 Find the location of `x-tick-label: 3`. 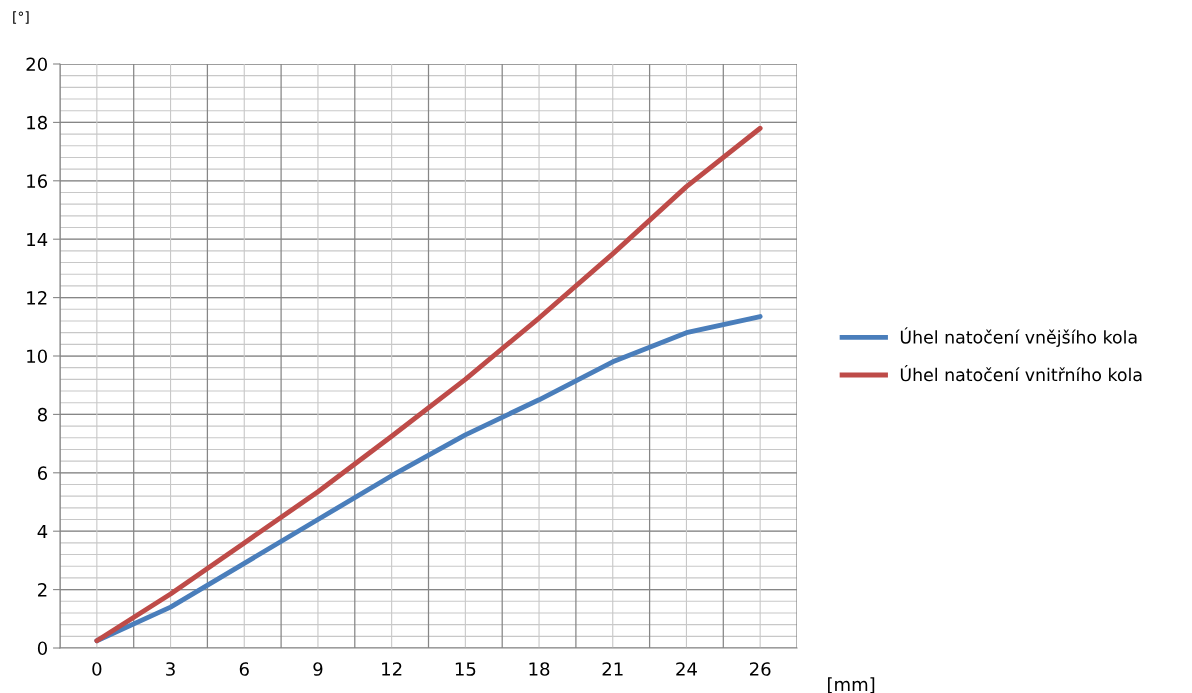

x-tick-label: 3 is located at coordinates (170, 669).